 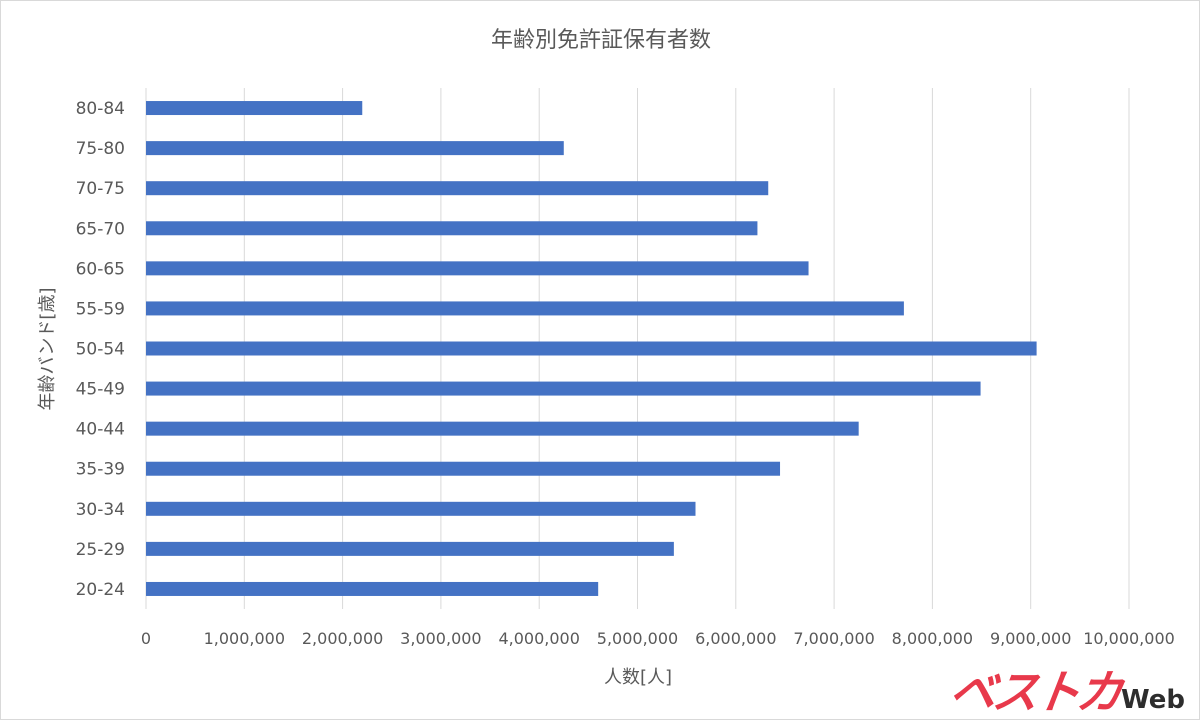 I want to click on y-tick-label: 50-54, so click(x=100, y=350).